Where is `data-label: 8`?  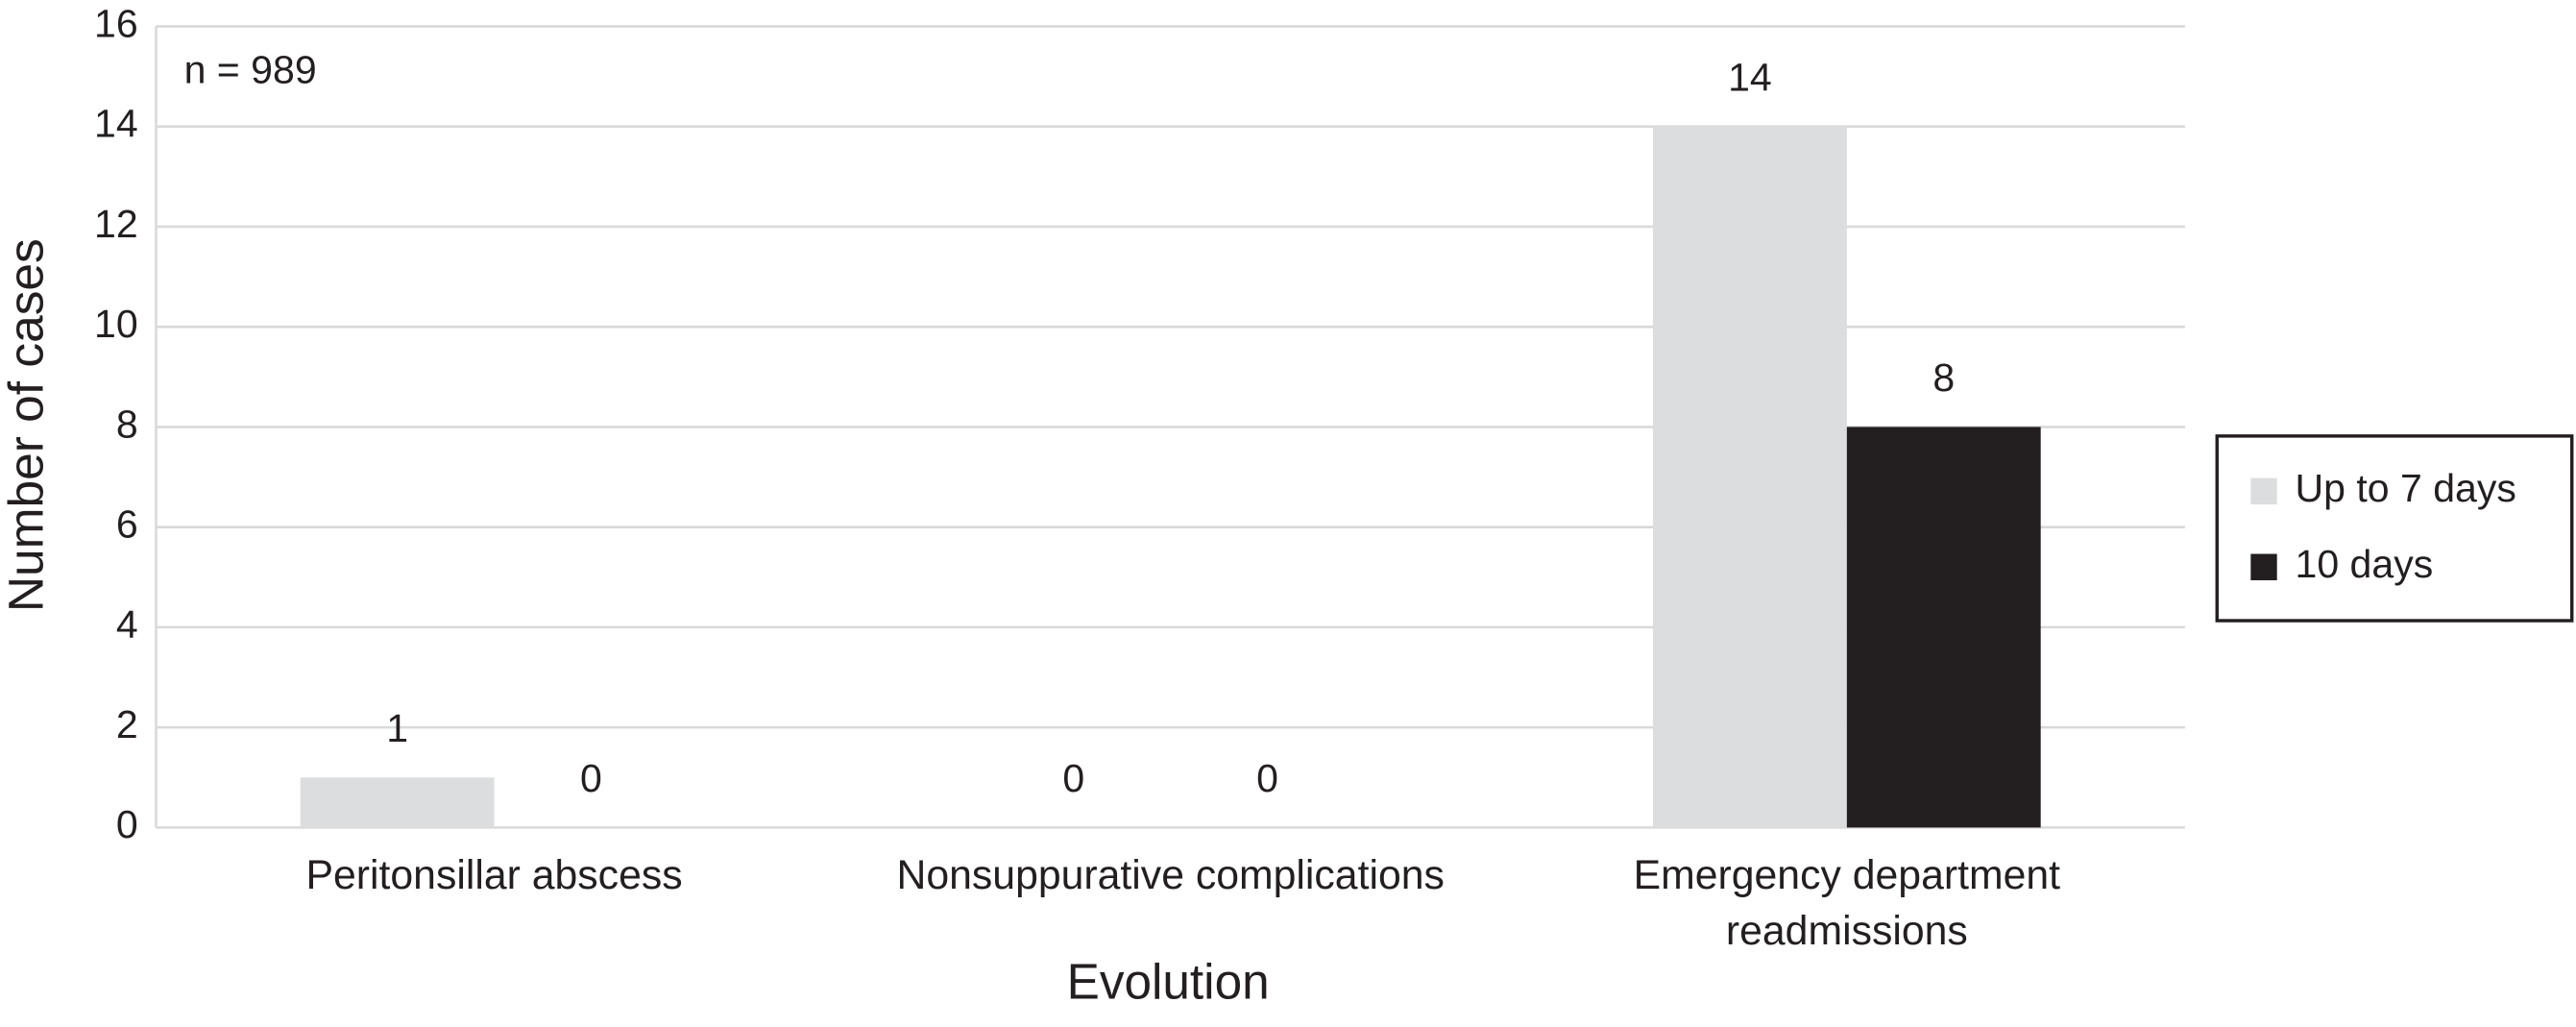
data-label: 8 is located at coordinates (1943, 378).